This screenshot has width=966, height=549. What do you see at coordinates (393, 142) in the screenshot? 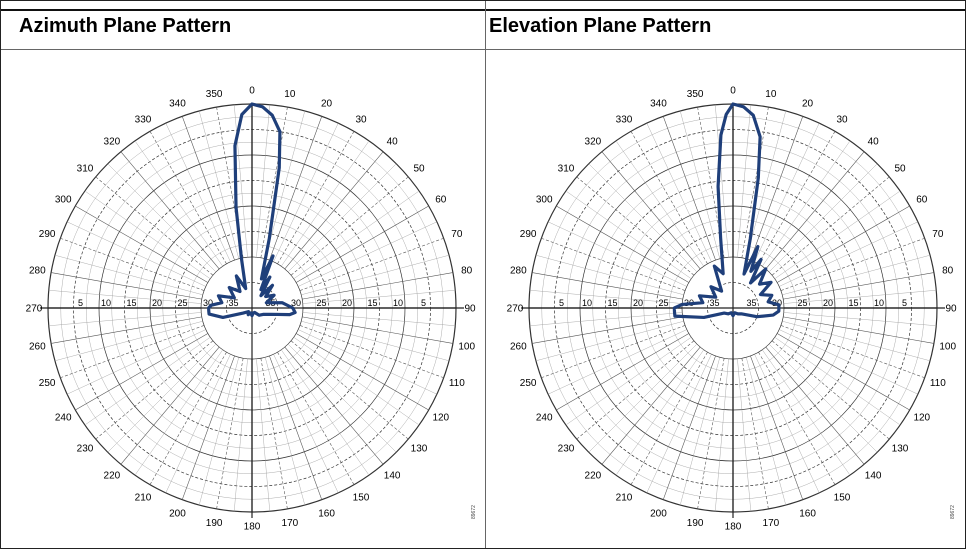
I see `azimuth-angle-label-40: 40` at bounding box center [393, 142].